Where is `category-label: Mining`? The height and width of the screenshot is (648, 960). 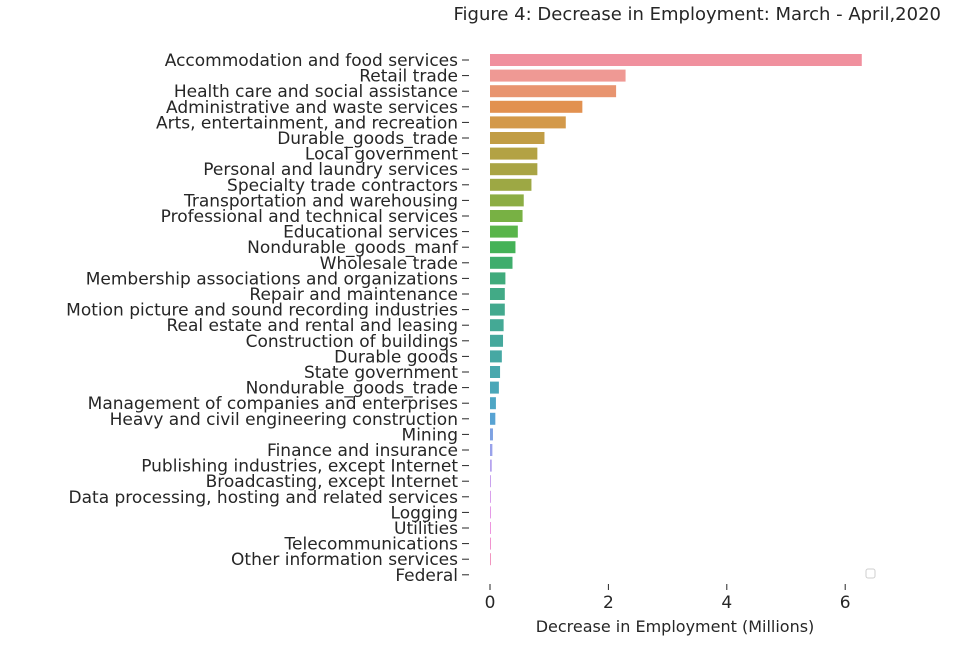
category-label: Mining is located at coordinates (430, 435).